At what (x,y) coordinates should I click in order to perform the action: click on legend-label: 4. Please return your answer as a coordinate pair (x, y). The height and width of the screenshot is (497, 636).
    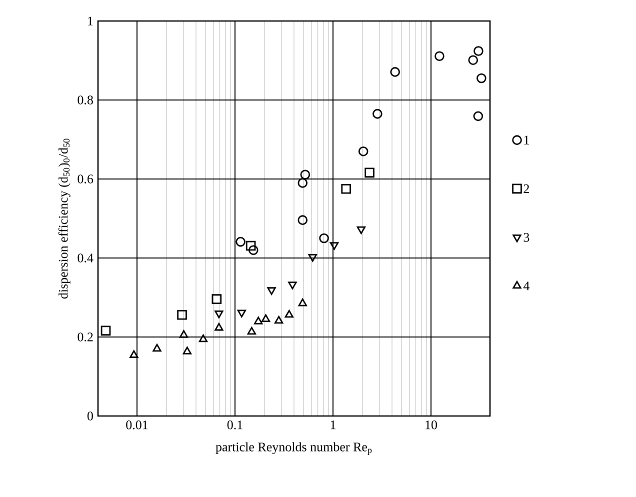
    Looking at the image, I should click on (526, 286).